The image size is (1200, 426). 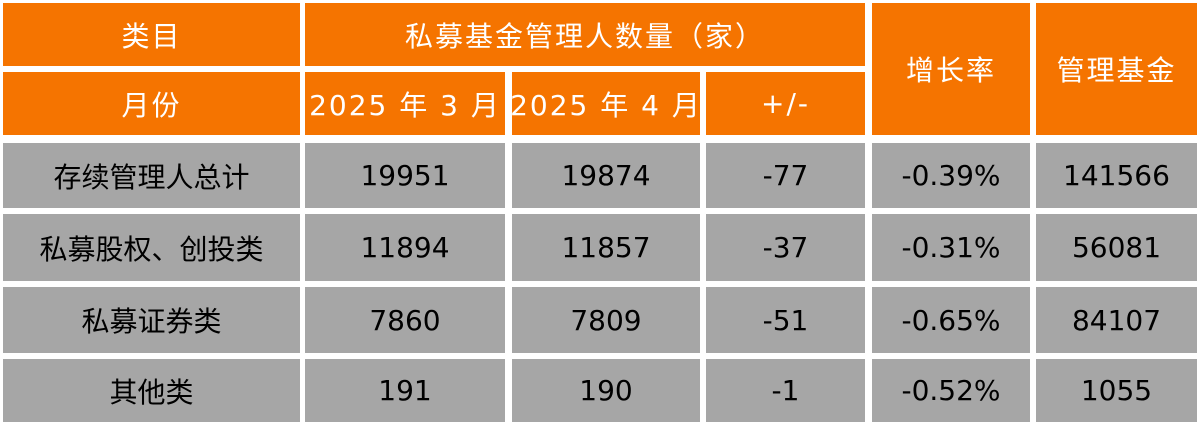 I want to click on table-cell: 11894, so click(x=405, y=247).